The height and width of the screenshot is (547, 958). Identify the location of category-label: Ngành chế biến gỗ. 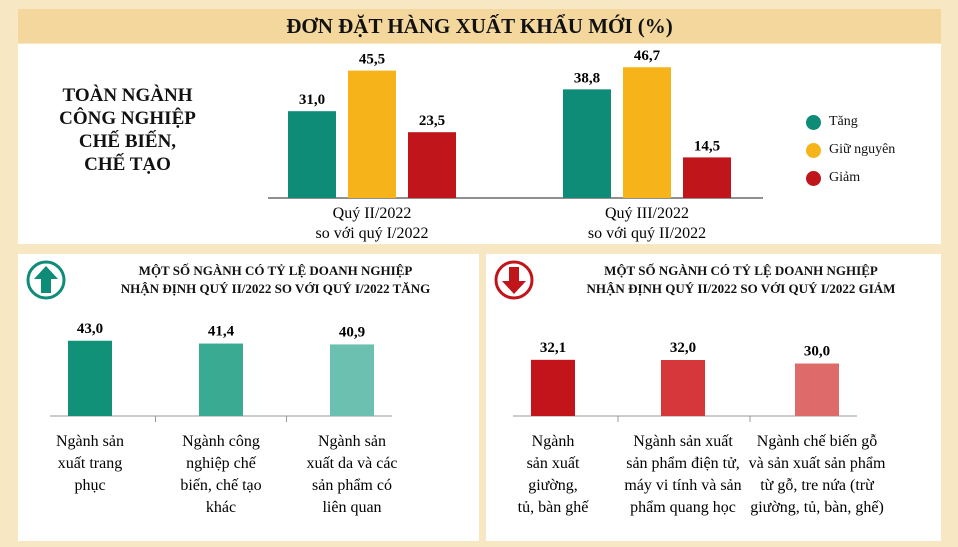
(817, 441).